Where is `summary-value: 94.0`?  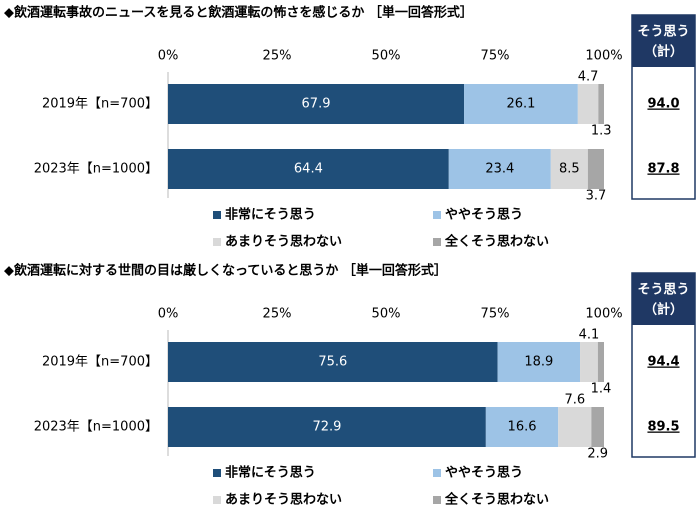 summary-value: 94.0 is located at coordinates (663, 104).